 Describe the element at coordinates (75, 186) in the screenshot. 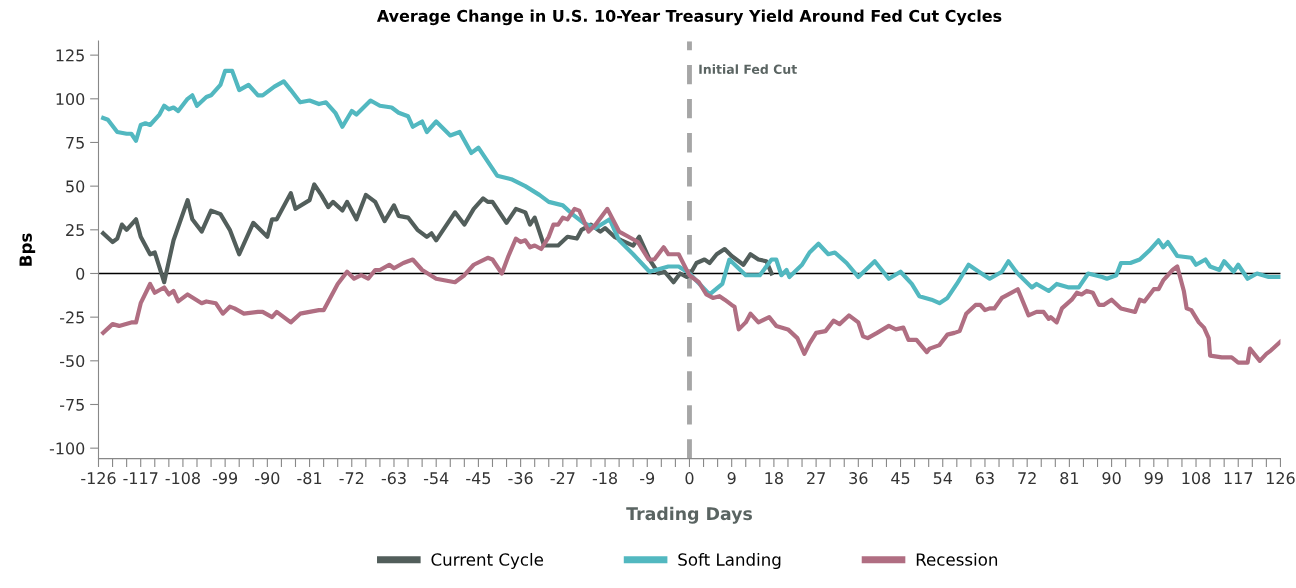

I see `y-tick-label: 50` at that location.